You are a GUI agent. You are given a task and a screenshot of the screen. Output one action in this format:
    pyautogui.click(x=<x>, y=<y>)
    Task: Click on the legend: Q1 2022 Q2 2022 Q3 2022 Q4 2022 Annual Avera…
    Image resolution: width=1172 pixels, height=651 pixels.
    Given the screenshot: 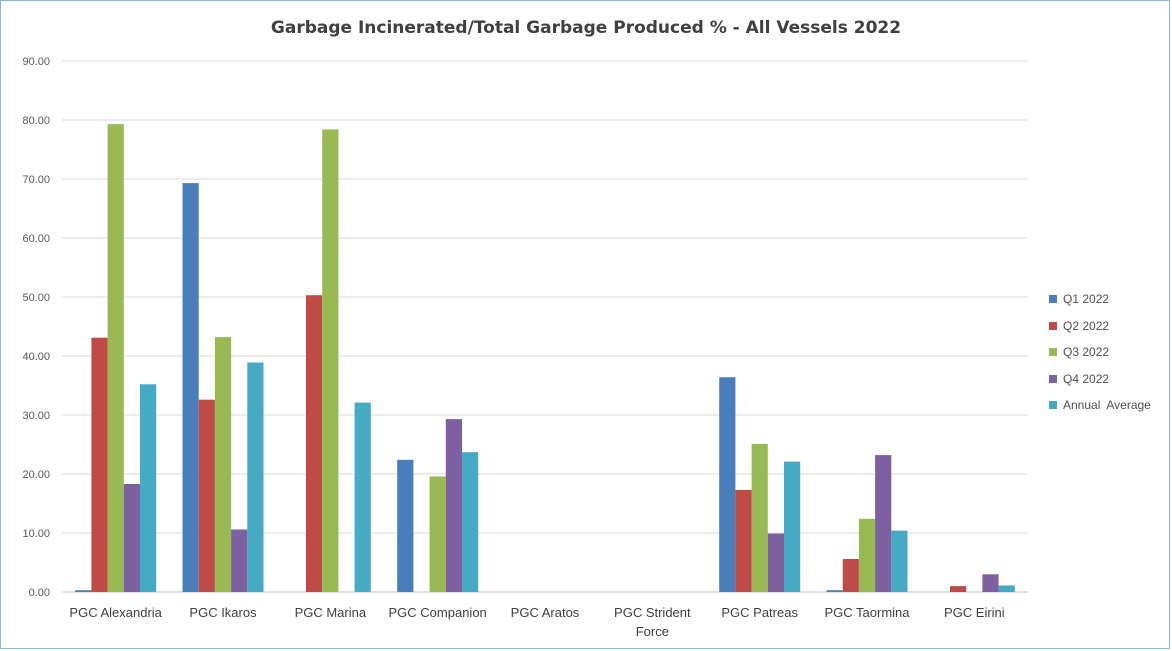 What is the action you would take?
    pyautogui.click(x=1100, y=352)
    